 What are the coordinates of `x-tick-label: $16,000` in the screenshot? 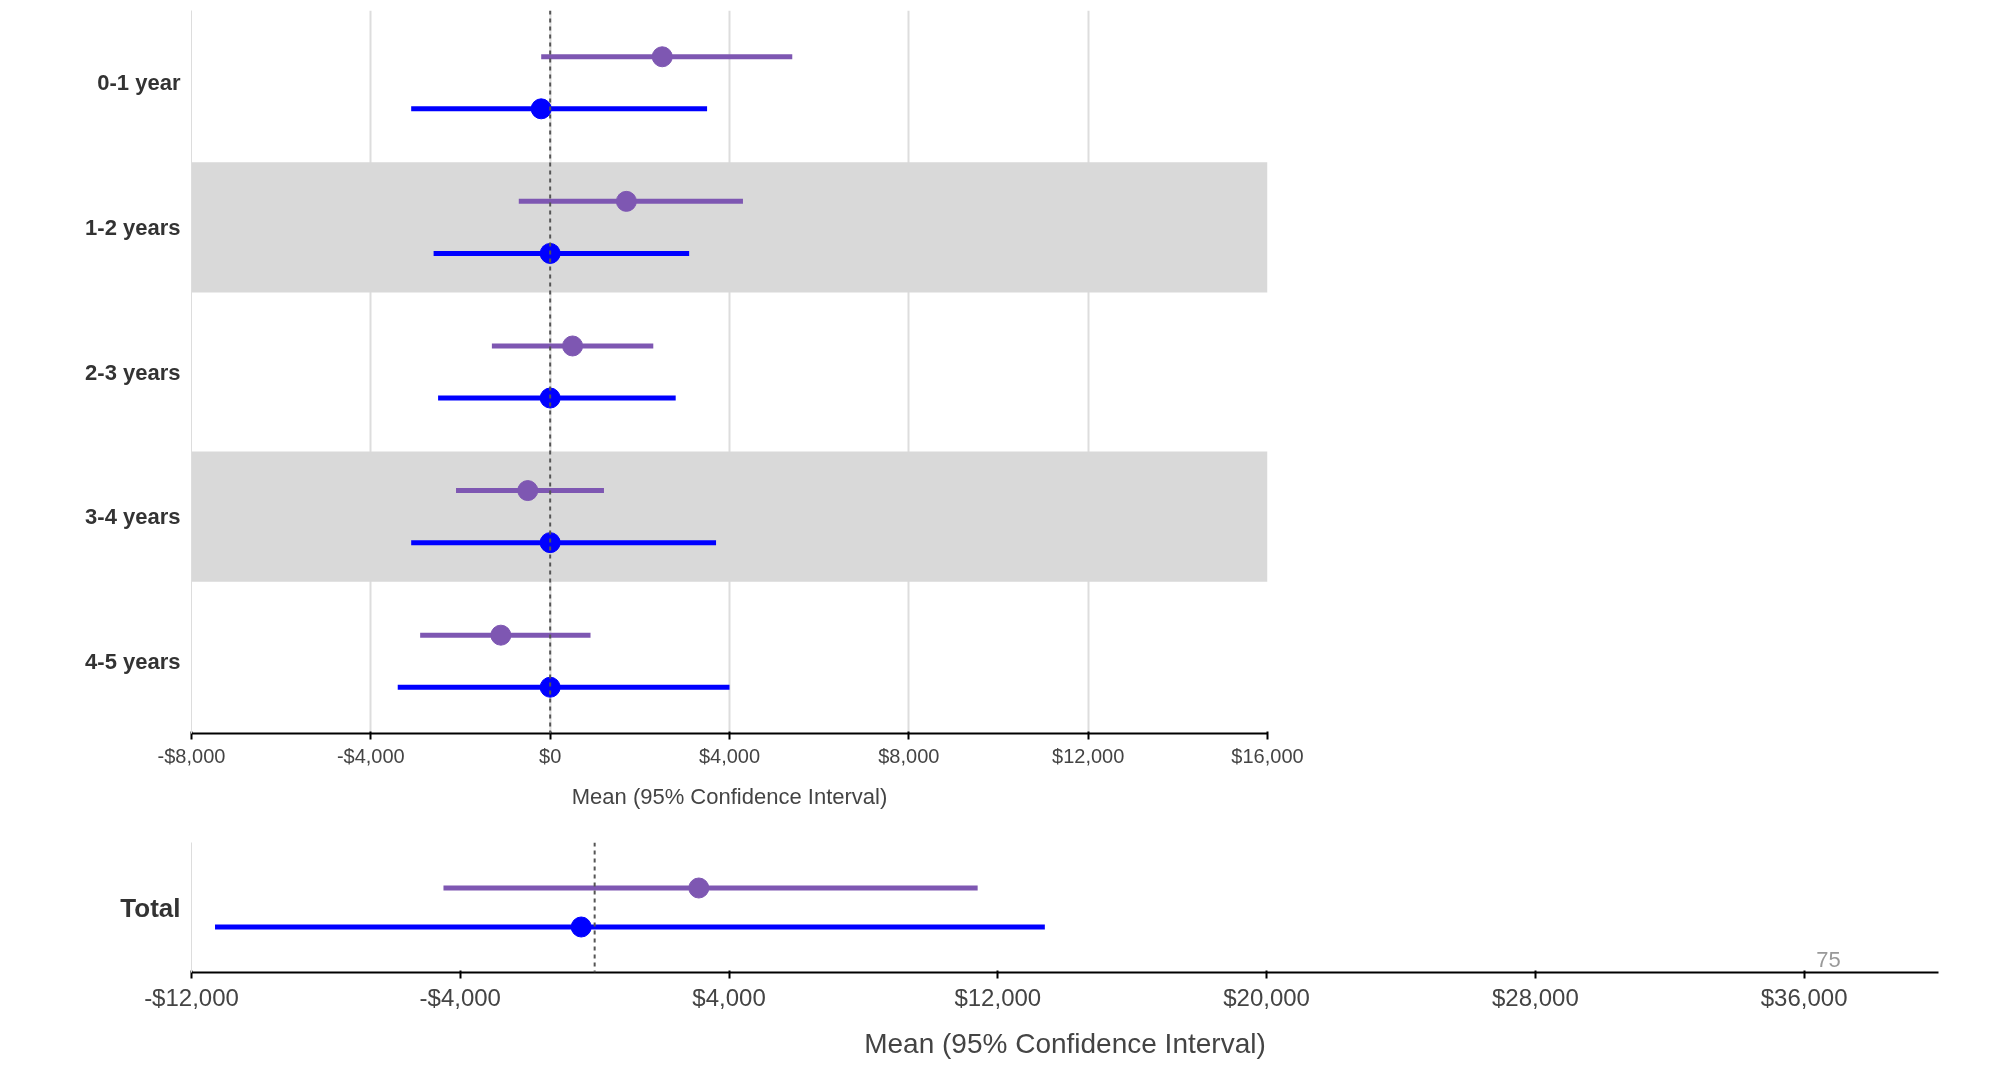 It's located at (1267, 755).